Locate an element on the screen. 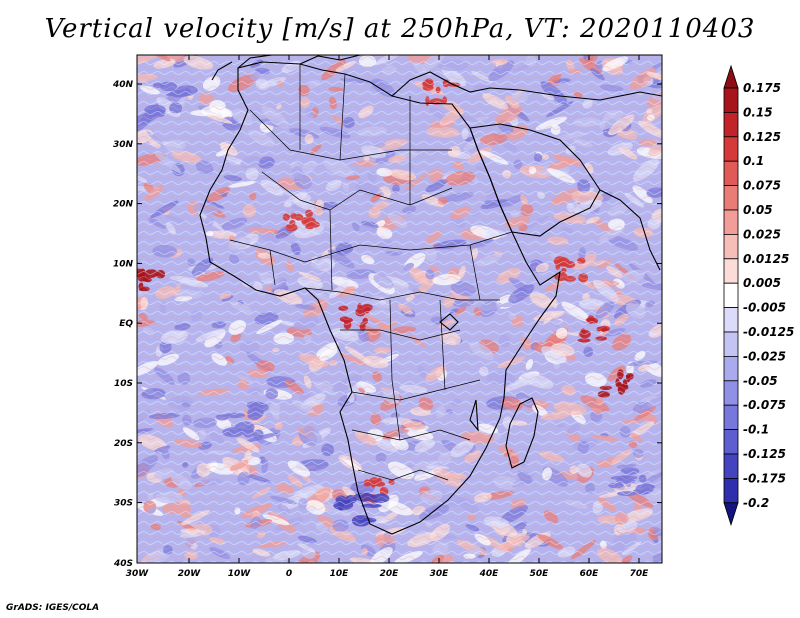  colorbar-label: -0.2 is located at coordinates (756, 503).